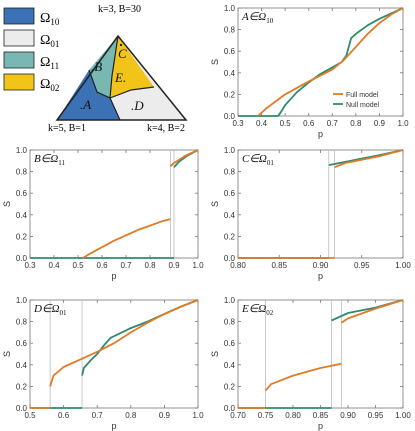 This screenshot has width=415, height=431. What do you see at coordinates (96, 66) in the screenshot?
I see `region-label-b: .B` at bounding box center [96, 66].